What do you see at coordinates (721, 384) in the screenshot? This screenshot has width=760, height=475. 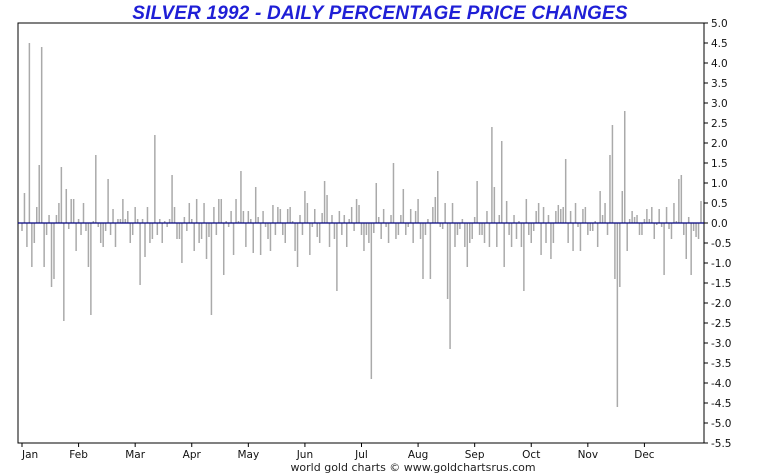 I see `y-tick-label: -4.0` at bounding box center [721, 384].